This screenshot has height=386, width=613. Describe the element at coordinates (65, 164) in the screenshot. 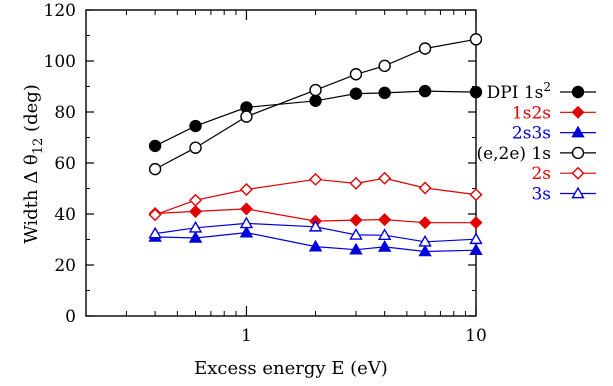

I see `y-tick-label: 60` at that location.